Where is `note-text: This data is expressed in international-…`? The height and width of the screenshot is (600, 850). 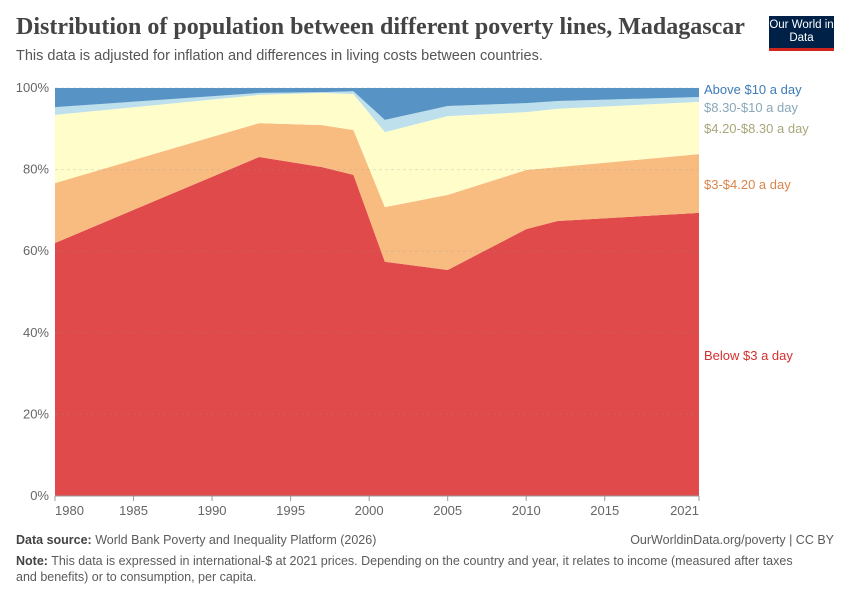
note-text: This data is expressed in international-… is located at coordinates (404, 569).